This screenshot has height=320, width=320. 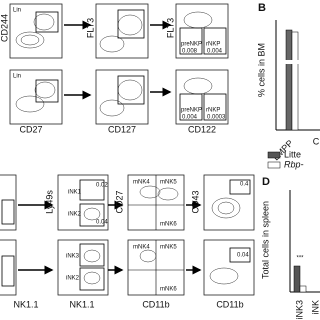 I want to click on y-label: % cells in BM, so click(x=261, y=70).